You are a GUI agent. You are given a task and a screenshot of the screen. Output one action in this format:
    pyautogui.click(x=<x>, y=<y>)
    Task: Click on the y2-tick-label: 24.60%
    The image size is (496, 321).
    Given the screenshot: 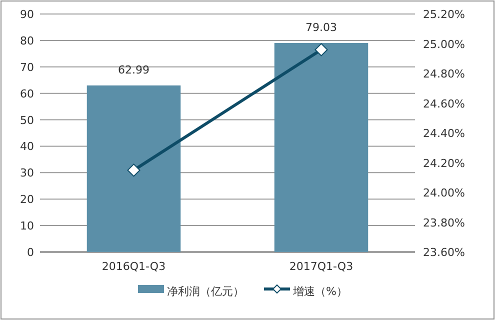 What is the action you would take?
    pyautogui.click(x=444, y=103)
    